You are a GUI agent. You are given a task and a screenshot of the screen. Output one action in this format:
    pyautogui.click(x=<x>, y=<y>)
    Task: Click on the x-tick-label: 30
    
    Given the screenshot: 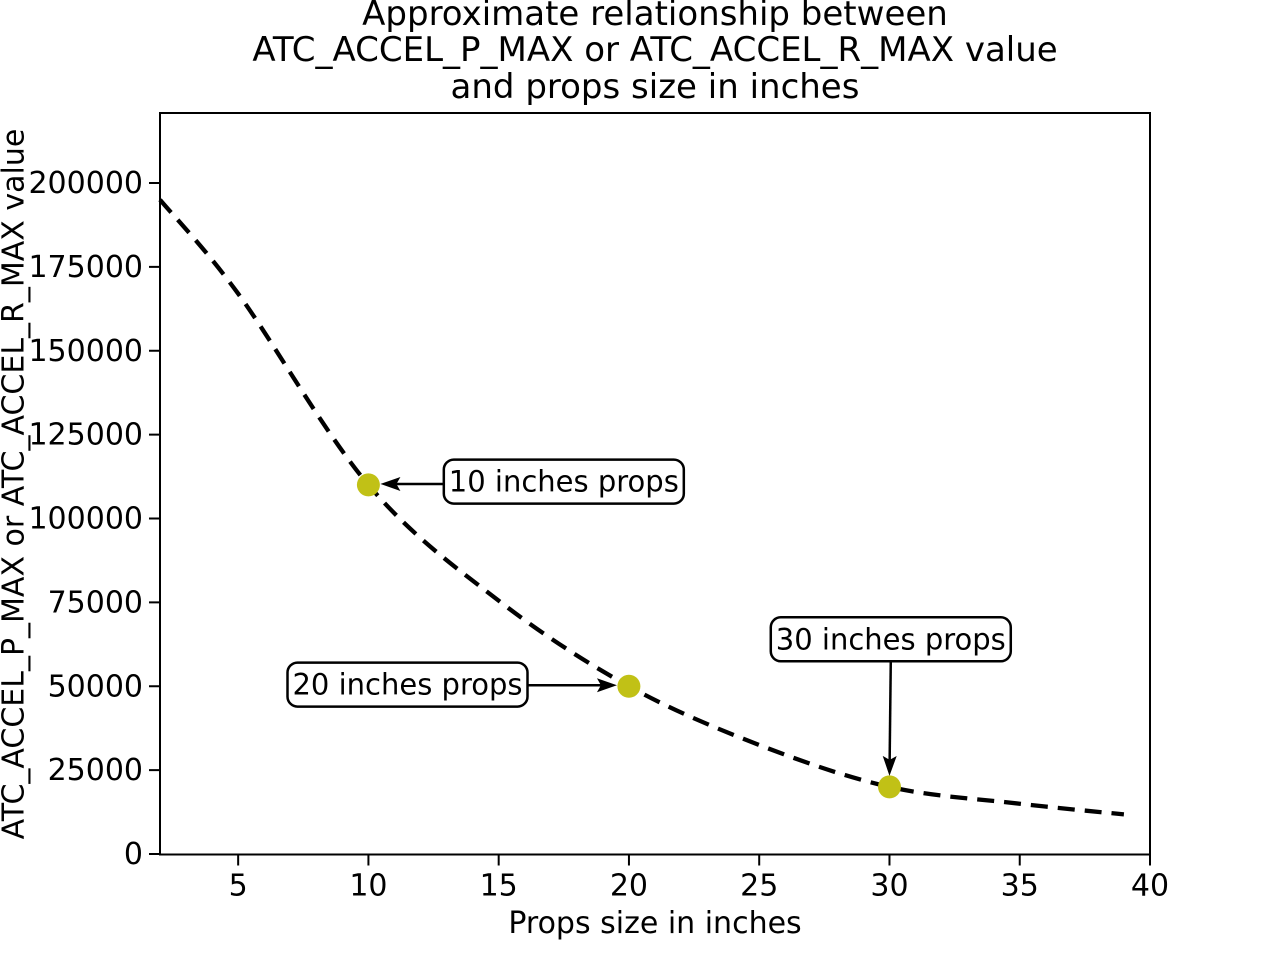 What is the action you would take?
    pyautogui.click(x=889, y=886)
    